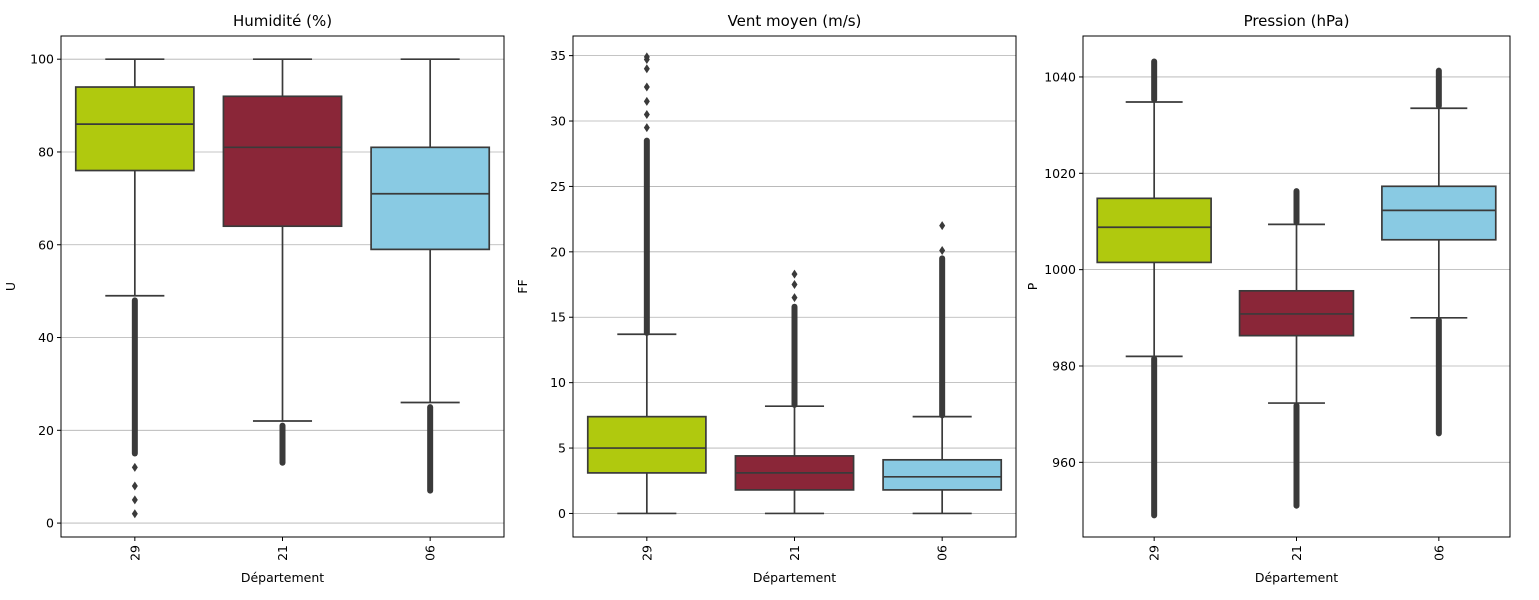  Describe the element at coordinates (282, 21) in the screenshot. I see `chart-title: Humidité (%)` at that location.